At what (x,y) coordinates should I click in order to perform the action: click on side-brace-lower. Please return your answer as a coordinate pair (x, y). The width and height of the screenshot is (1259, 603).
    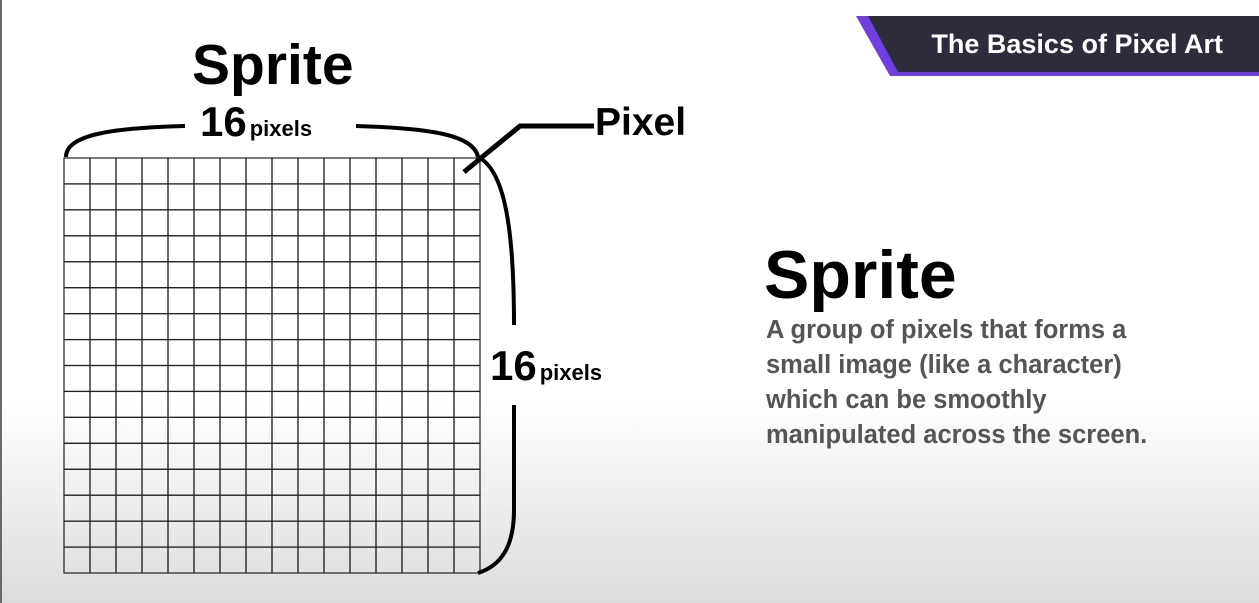
    Looking at the image, I should click on (496, 490).